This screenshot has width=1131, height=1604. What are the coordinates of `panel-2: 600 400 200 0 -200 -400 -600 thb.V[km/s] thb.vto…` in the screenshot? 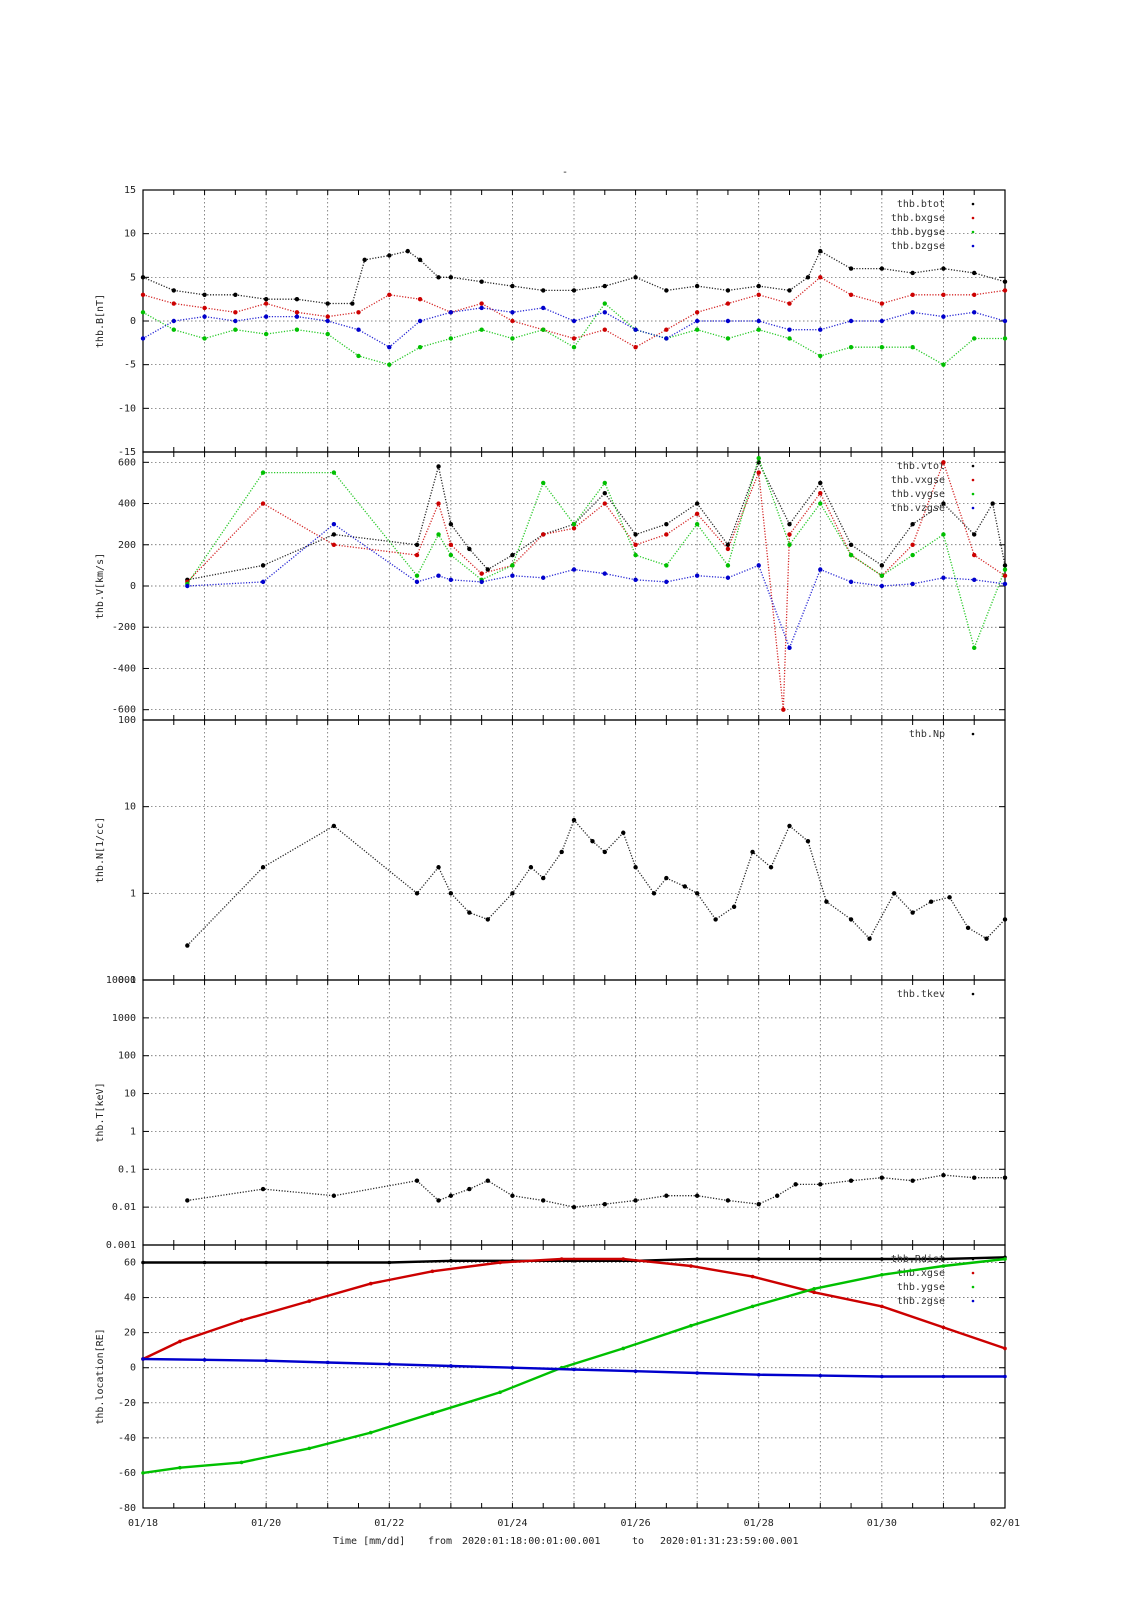 It's located at (551, 586).